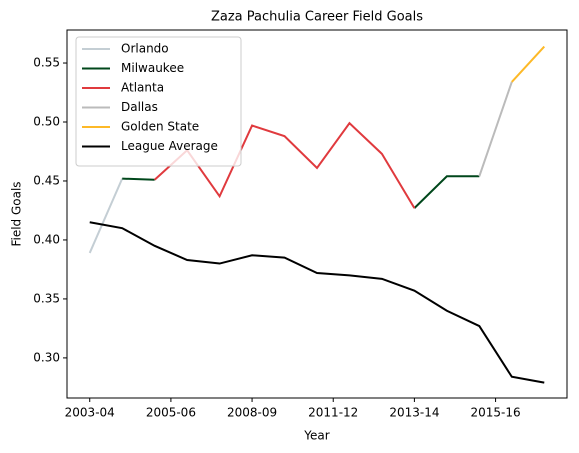  What do you see at coordinates (90, 413) in the screenshot?
I see `x-tick-label: 2003-04` at bounding box center [90, 413].